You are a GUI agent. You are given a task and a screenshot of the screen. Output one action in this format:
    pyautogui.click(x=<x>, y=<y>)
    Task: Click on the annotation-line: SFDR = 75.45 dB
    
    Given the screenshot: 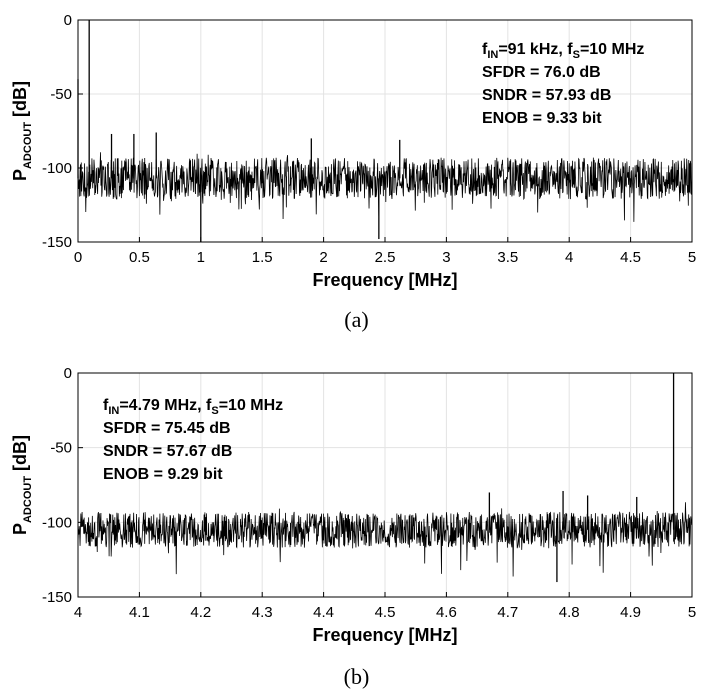 What is the action you would take?
    pyautogui.click(x=167, y=428)
    